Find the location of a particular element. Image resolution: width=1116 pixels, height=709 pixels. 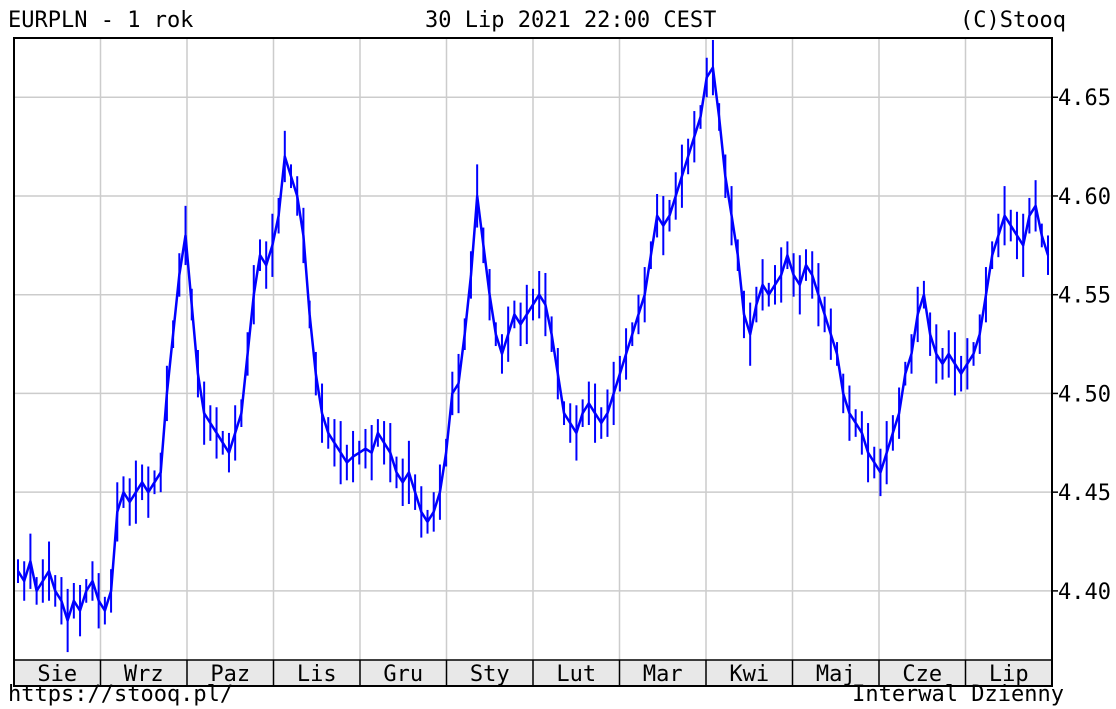

x-tick-label: Wrz is located at coordinates (144, 674).